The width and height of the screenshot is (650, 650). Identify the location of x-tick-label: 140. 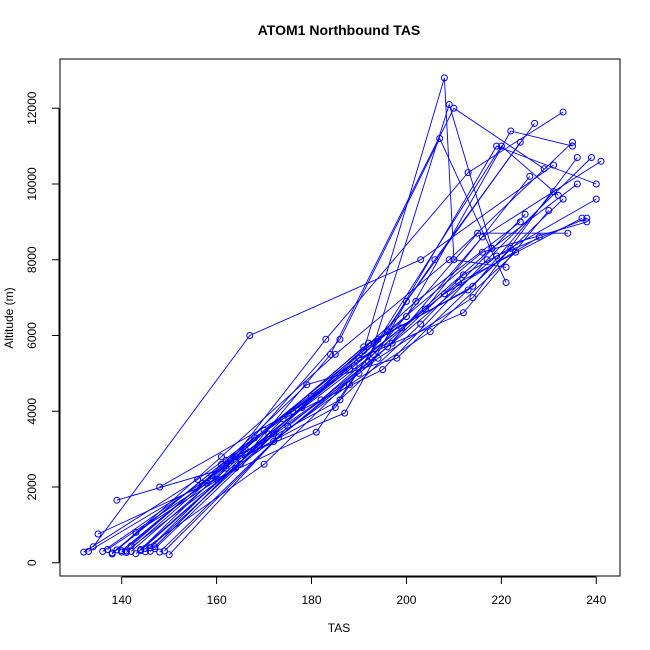
(122, 600).